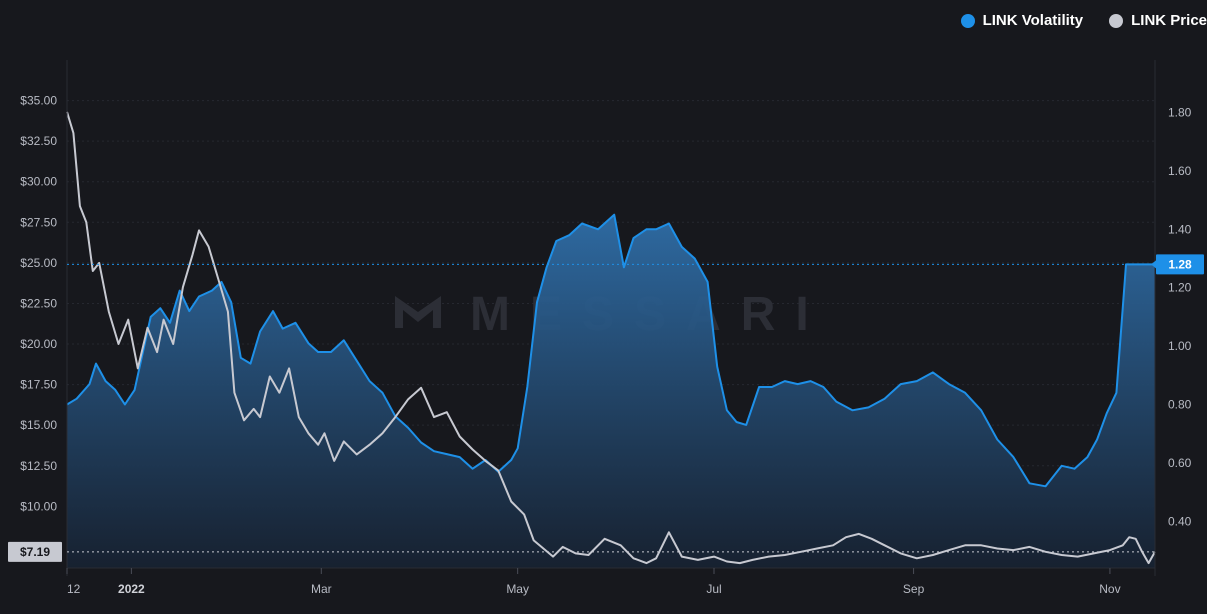 The width and height of the screenshot is (1207, 614). Describe the element at coordinates (38, 425) in the screenshot. I see `y-left-tick-label: $15.00` at that location.